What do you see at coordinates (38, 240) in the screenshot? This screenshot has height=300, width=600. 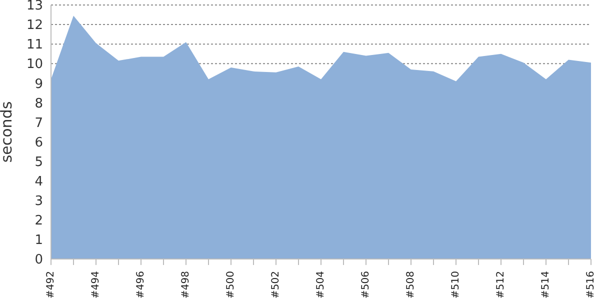 I see `y-tick-label: 1` at bounding box center [38, 240].